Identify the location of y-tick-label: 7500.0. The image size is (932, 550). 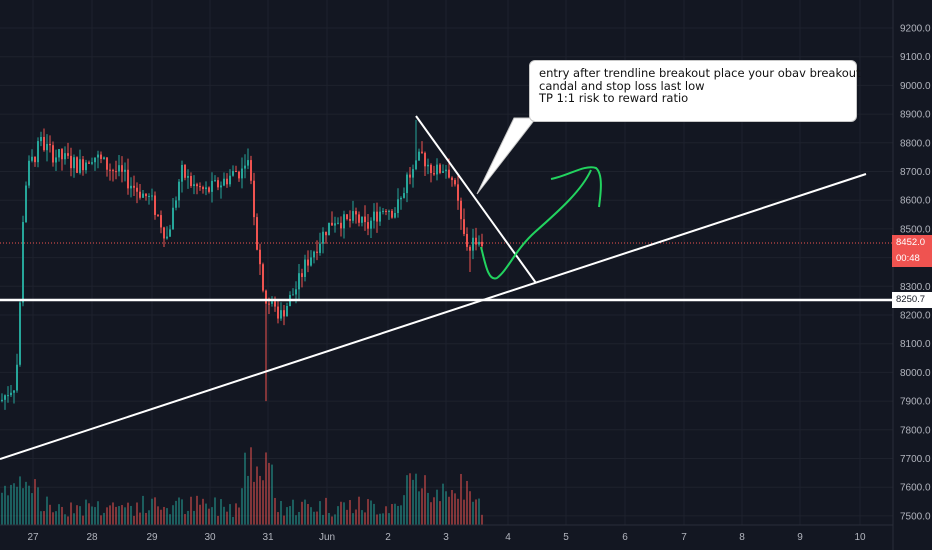
(915, 516).